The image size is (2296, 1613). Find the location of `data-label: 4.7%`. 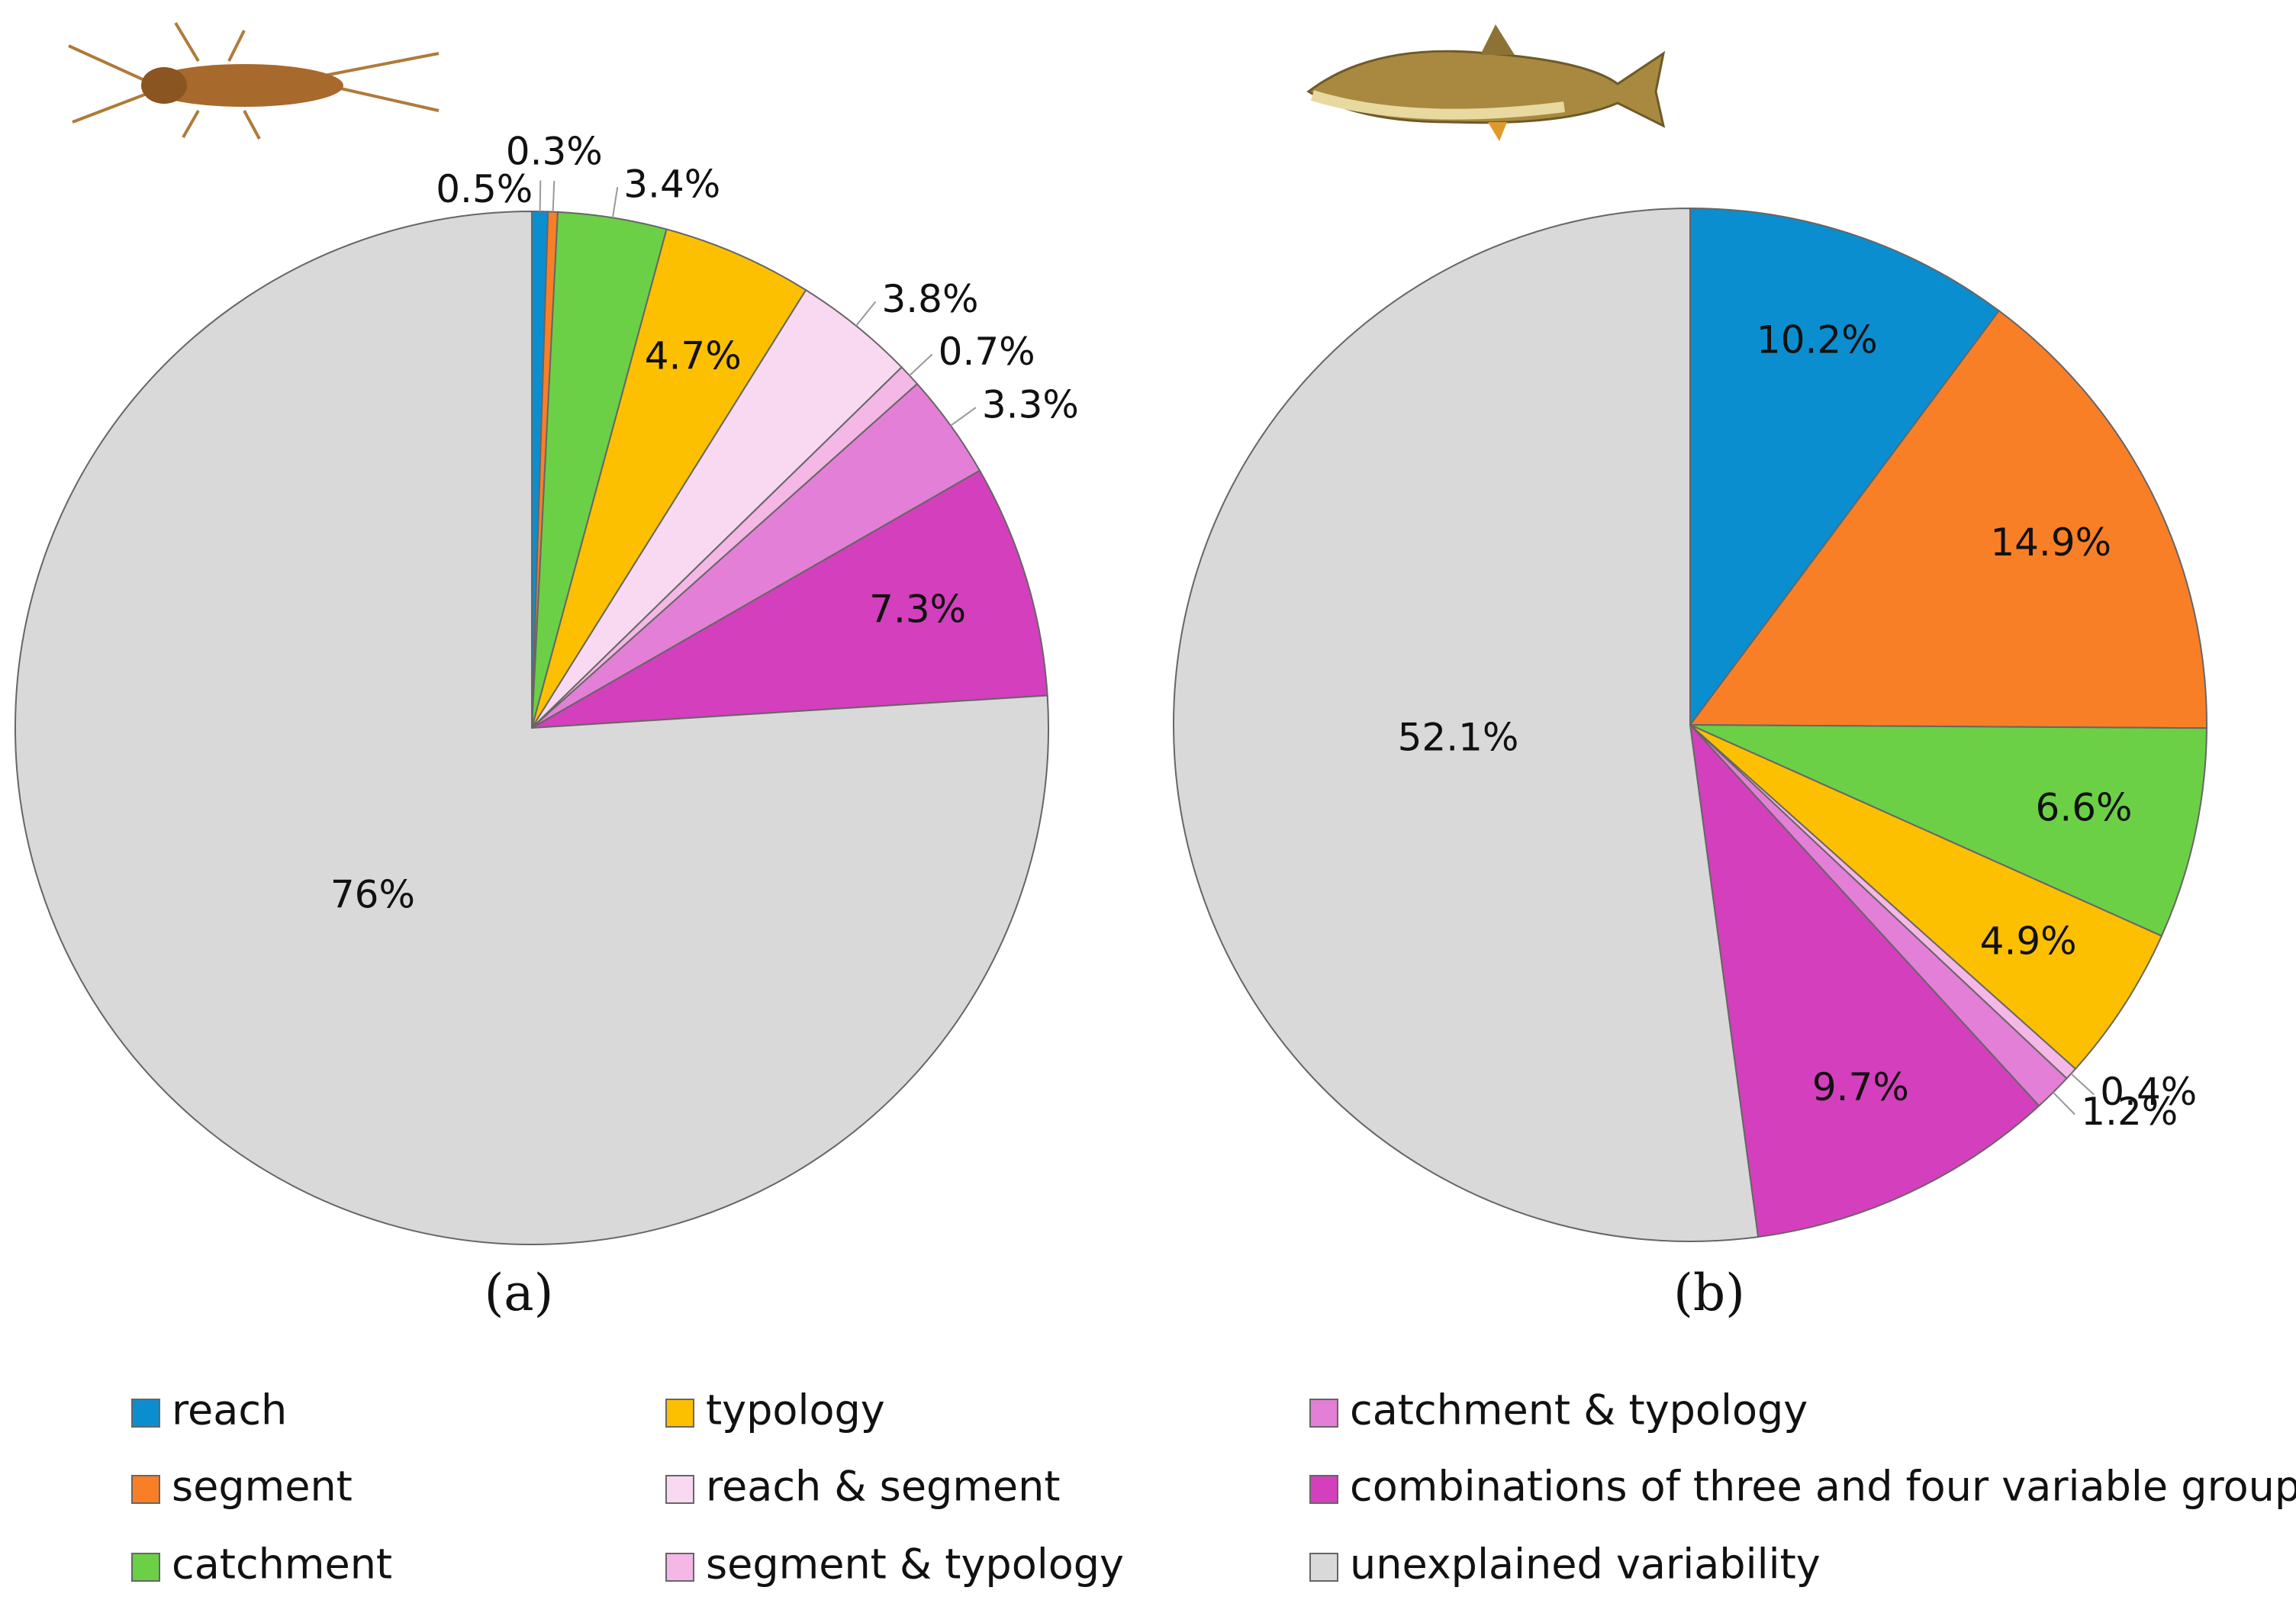

data-label: 4.7% is located at coordinates (693, 356).